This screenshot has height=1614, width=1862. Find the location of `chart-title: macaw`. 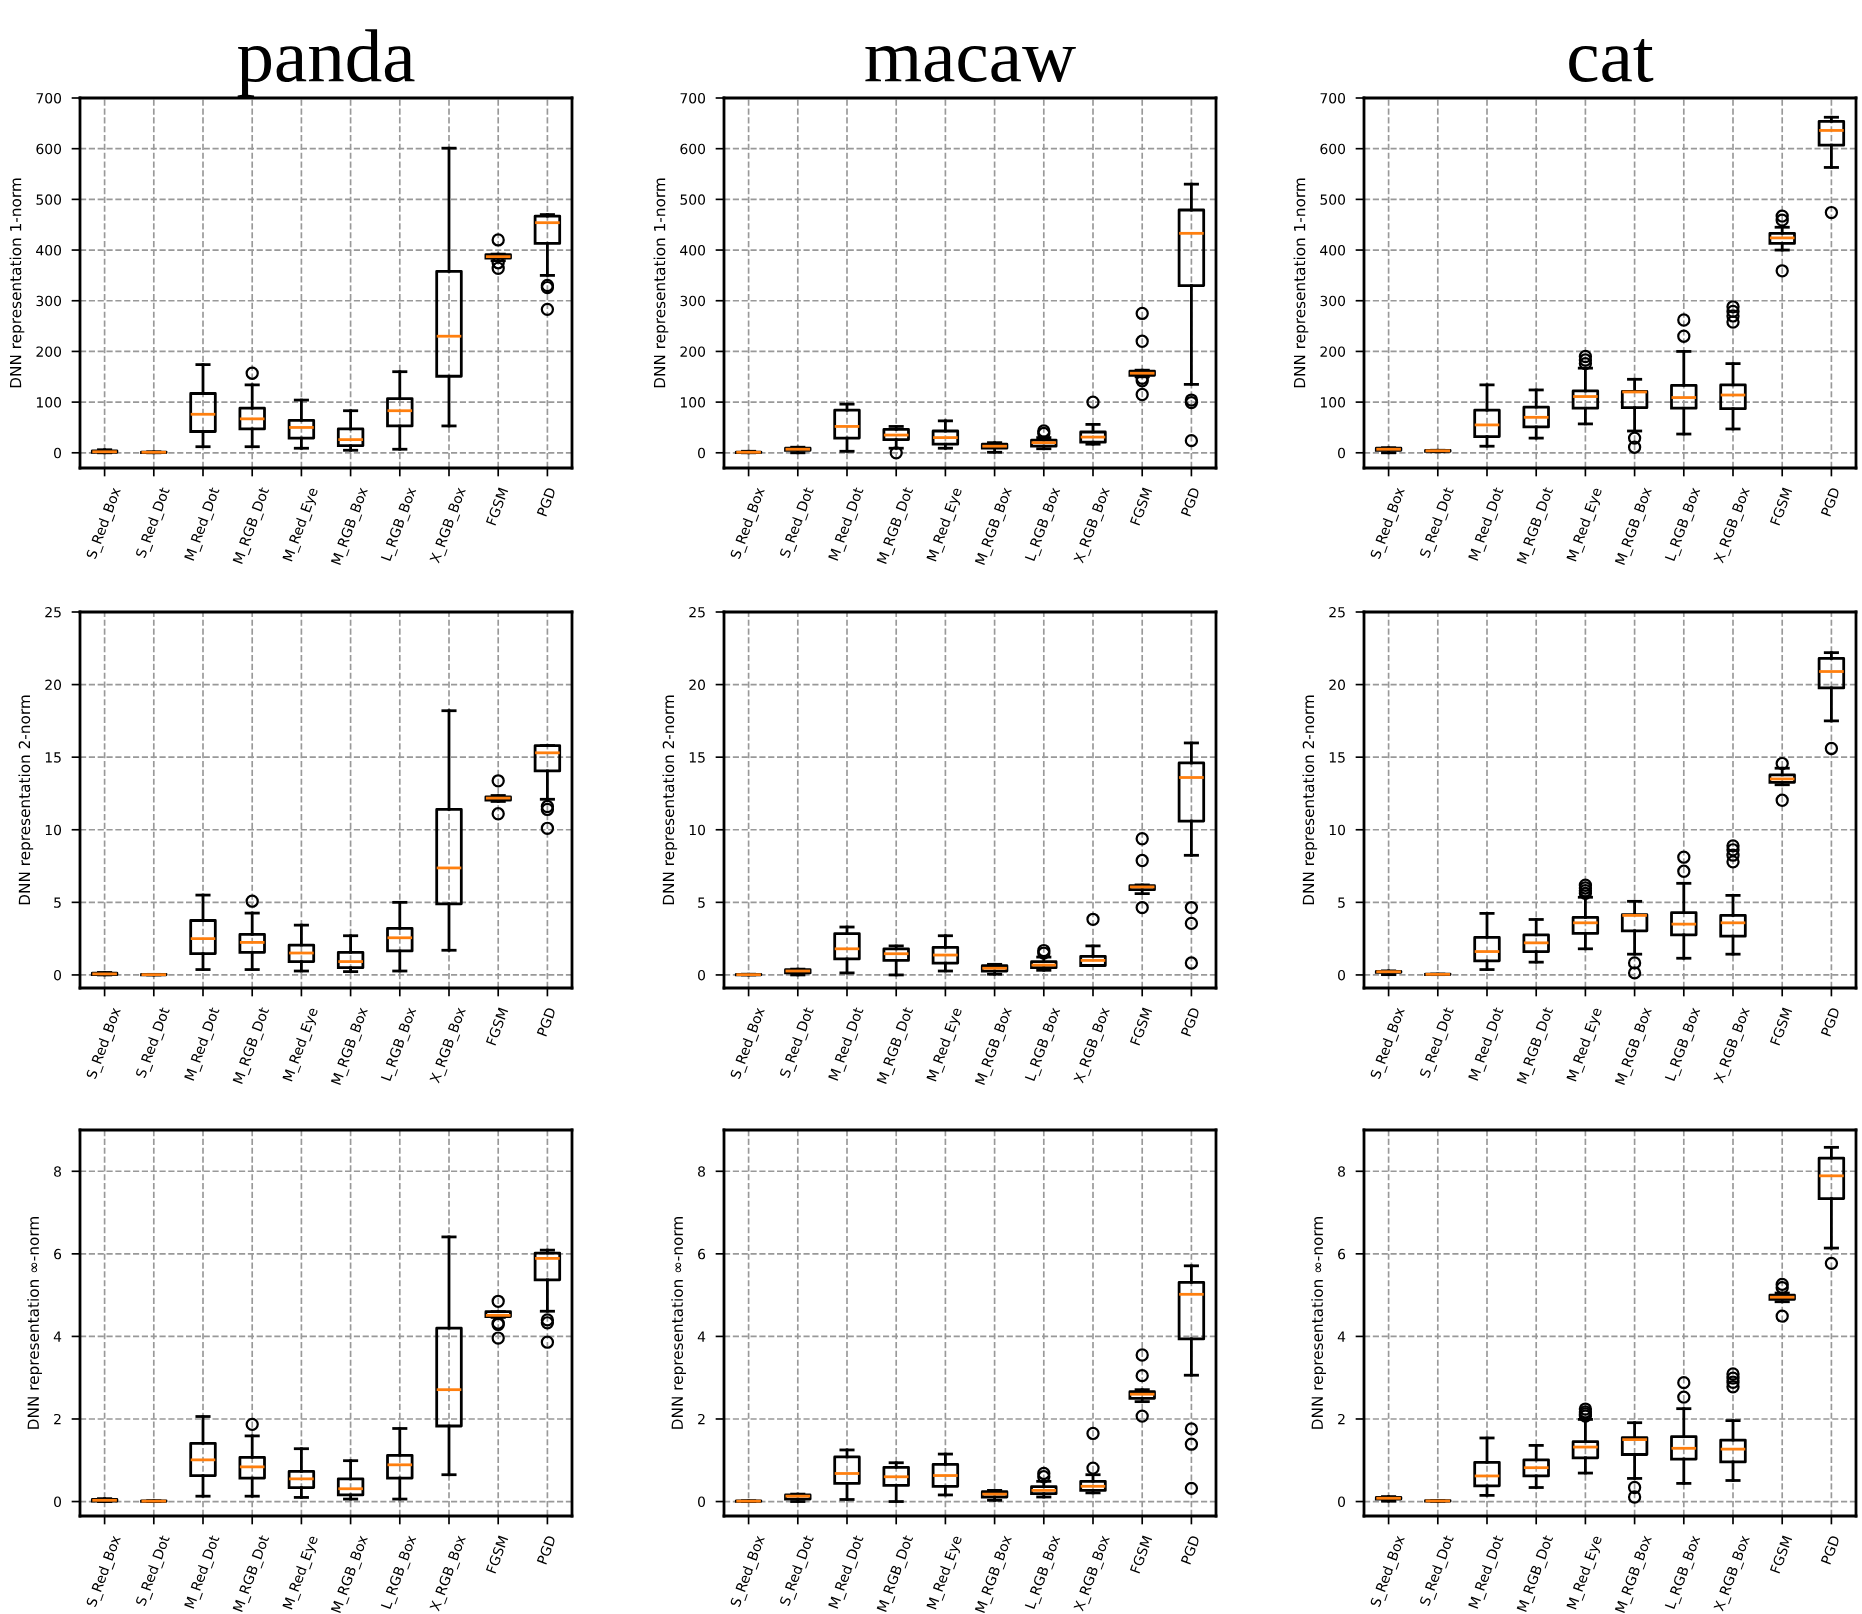

chart-title: macaw is located at coordinates (970, 64).